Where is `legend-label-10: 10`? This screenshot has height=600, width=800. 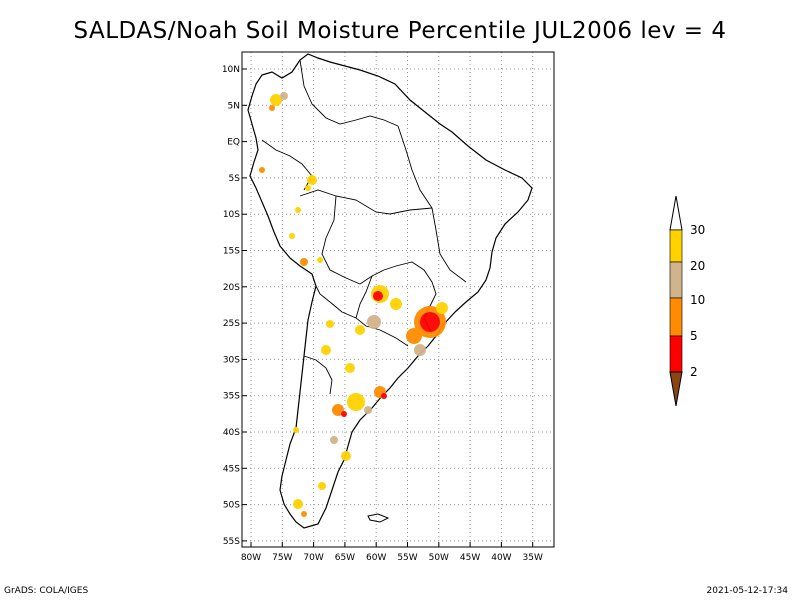 legend-label-10: 10 is located at coordinates (697, 300).